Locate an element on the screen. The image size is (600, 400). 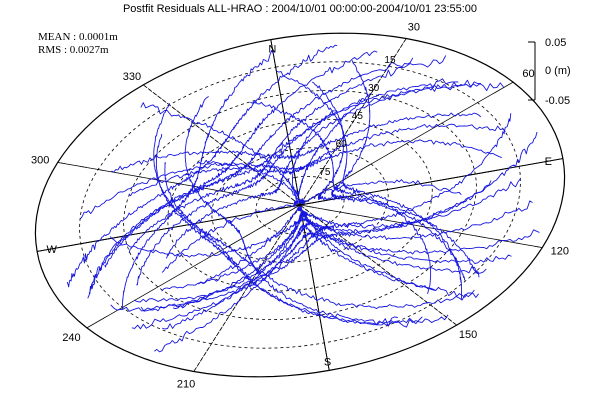
azimuth-label-60: 60 is located at coordinates (528, 74).